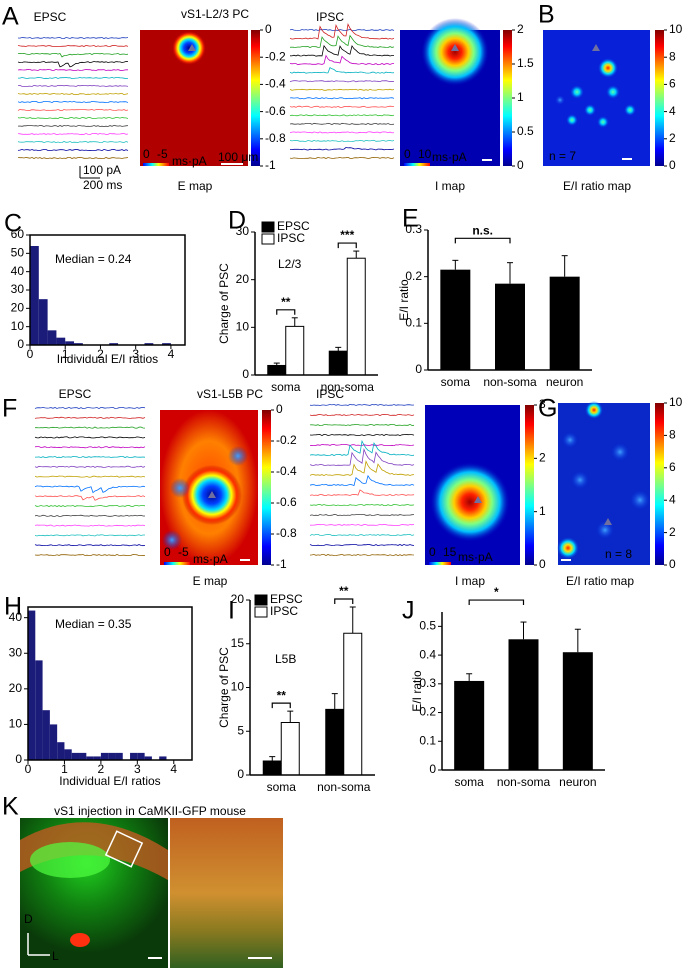 The height and width of the screenshot is (973, 685). I want to click on significance-label: ***, so click(347, 235).